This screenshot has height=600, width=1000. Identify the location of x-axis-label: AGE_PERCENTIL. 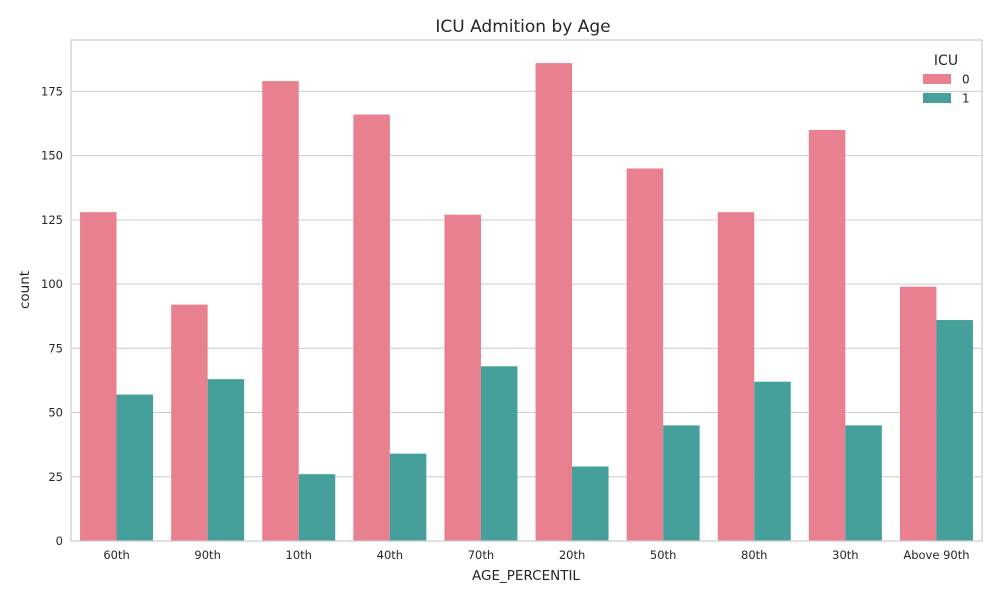
(526, 576).